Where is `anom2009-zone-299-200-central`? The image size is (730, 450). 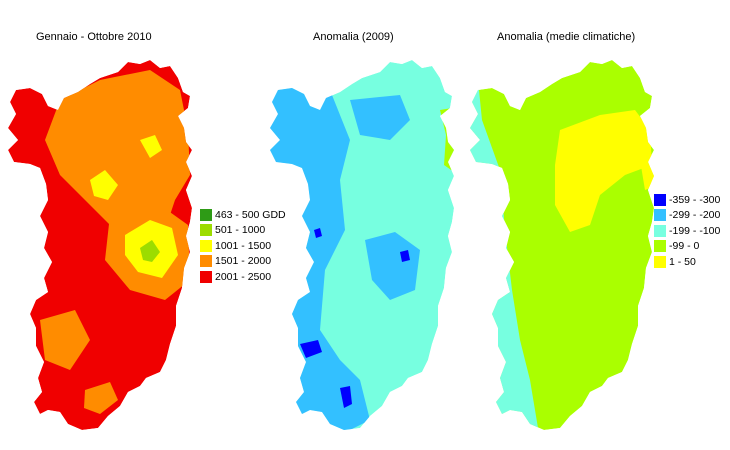 anom2009-zone-299-200-central is located at coordinates (392, 266).